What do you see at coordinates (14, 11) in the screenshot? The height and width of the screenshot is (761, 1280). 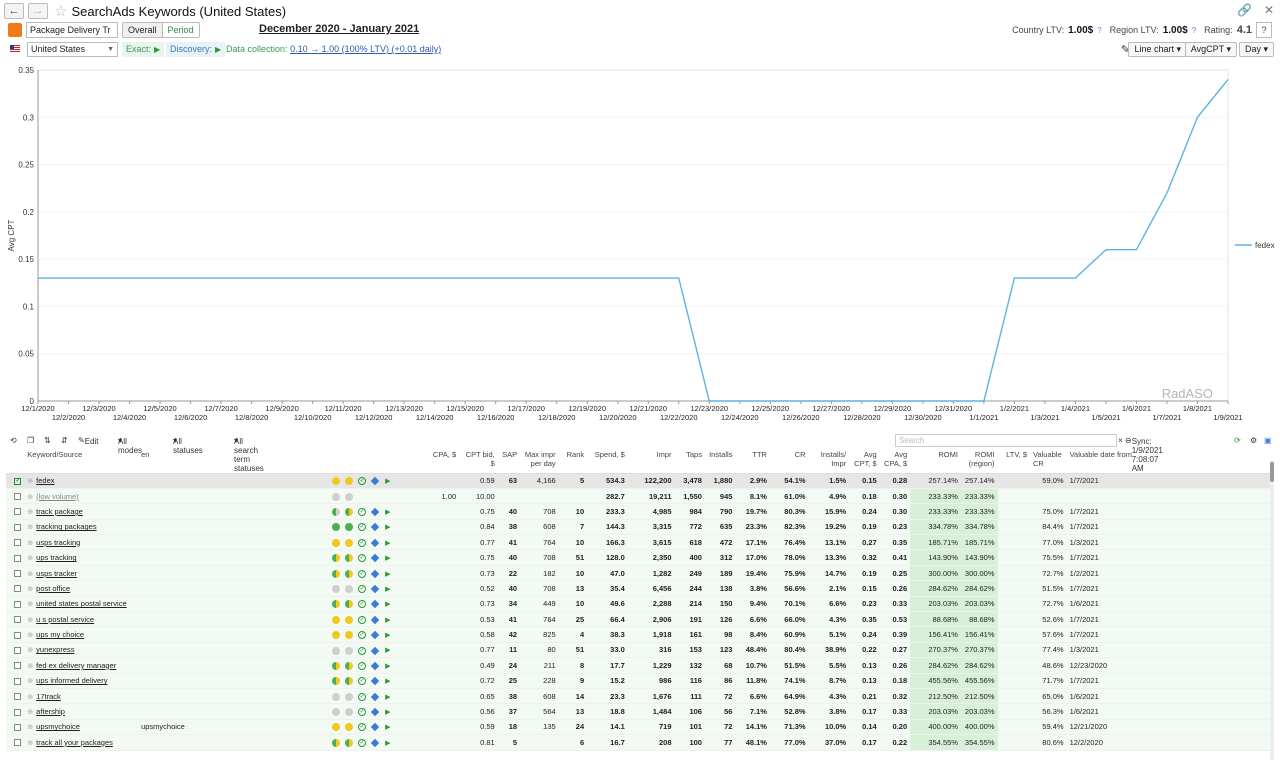 I see `back-button: ←` at bounding box center [14, 11].